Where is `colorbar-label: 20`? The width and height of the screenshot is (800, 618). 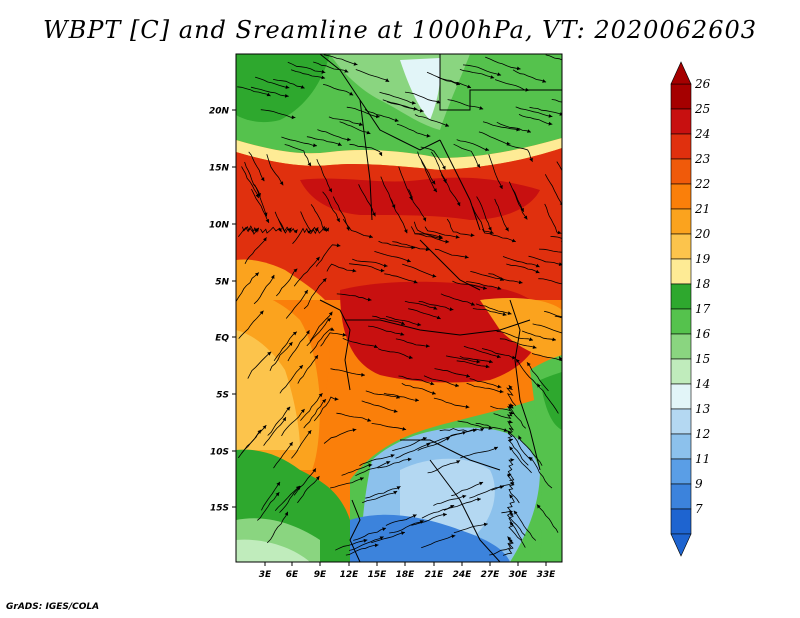 colorbar-label: 20 is located at coordinates (702, 234).